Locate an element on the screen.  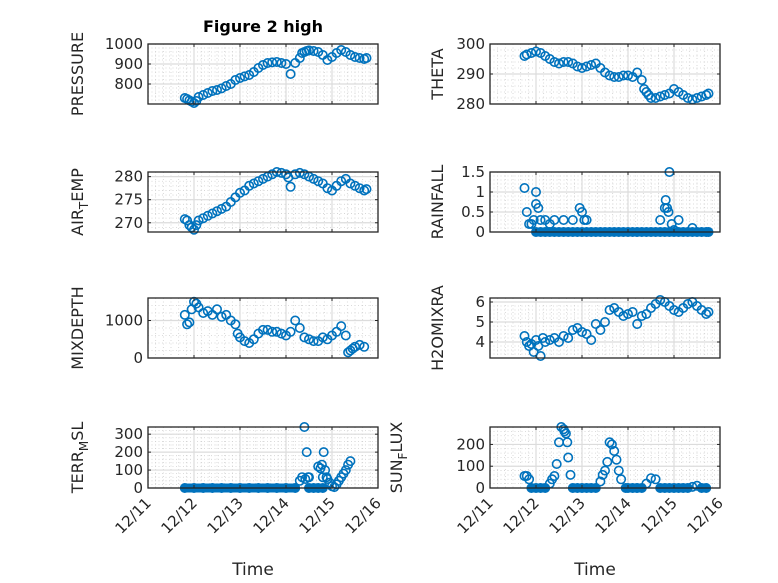
y-axis-label: H2OMIXRA is located at coordinates (437, 328).